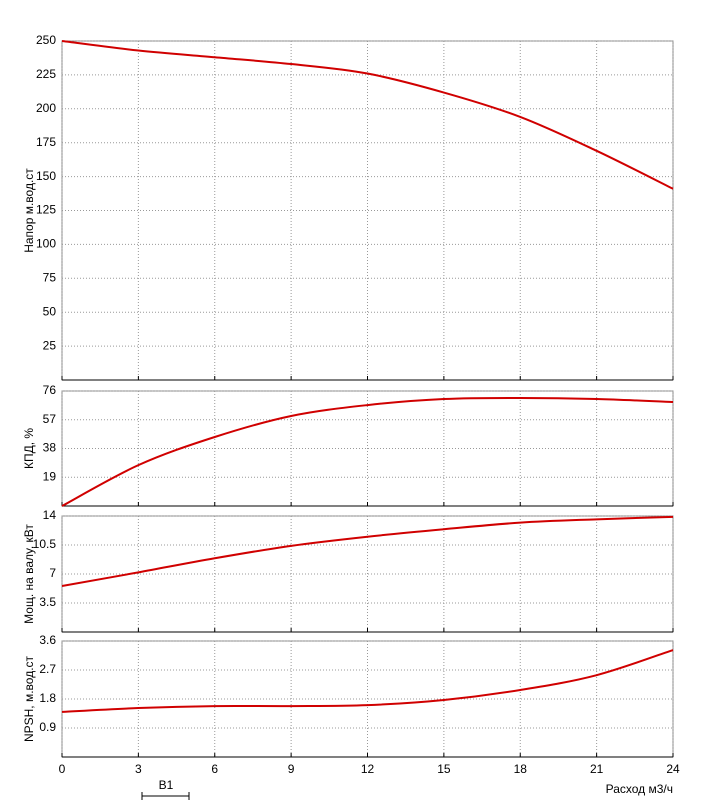 The height and width of the screenshot is (800, 705). Describe the element at coordinates (214, 769) in the screenshot. I see `x-tick-label: 6` at that location.